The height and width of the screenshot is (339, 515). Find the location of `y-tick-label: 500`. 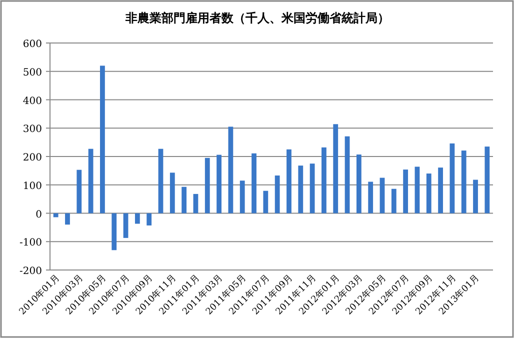

y-tick-label: 500 is located at coordinates (32, 72).